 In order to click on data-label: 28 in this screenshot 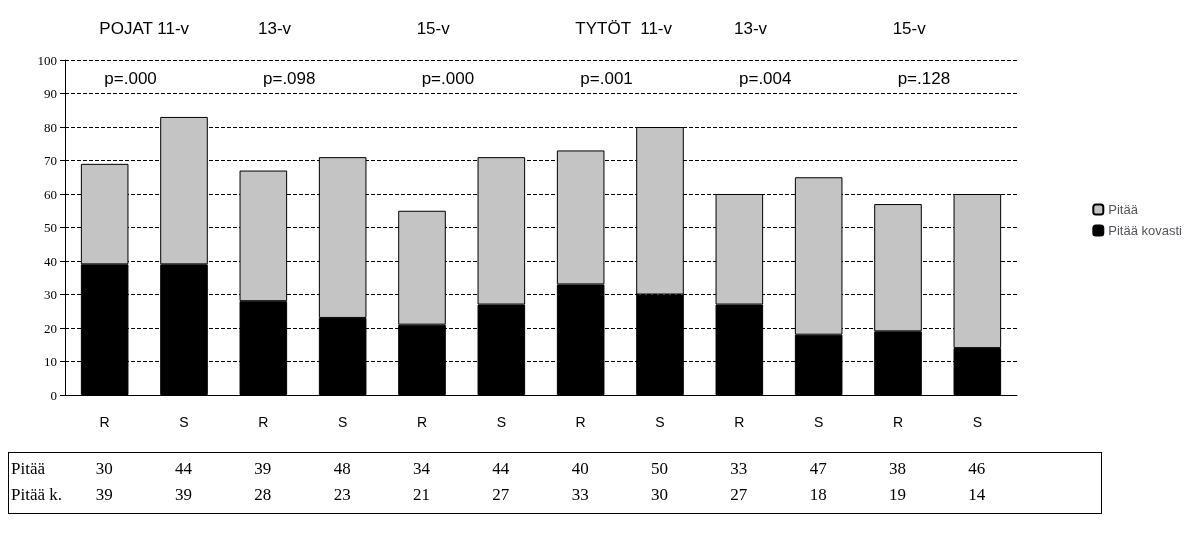, I will do `click(263, 495)`.